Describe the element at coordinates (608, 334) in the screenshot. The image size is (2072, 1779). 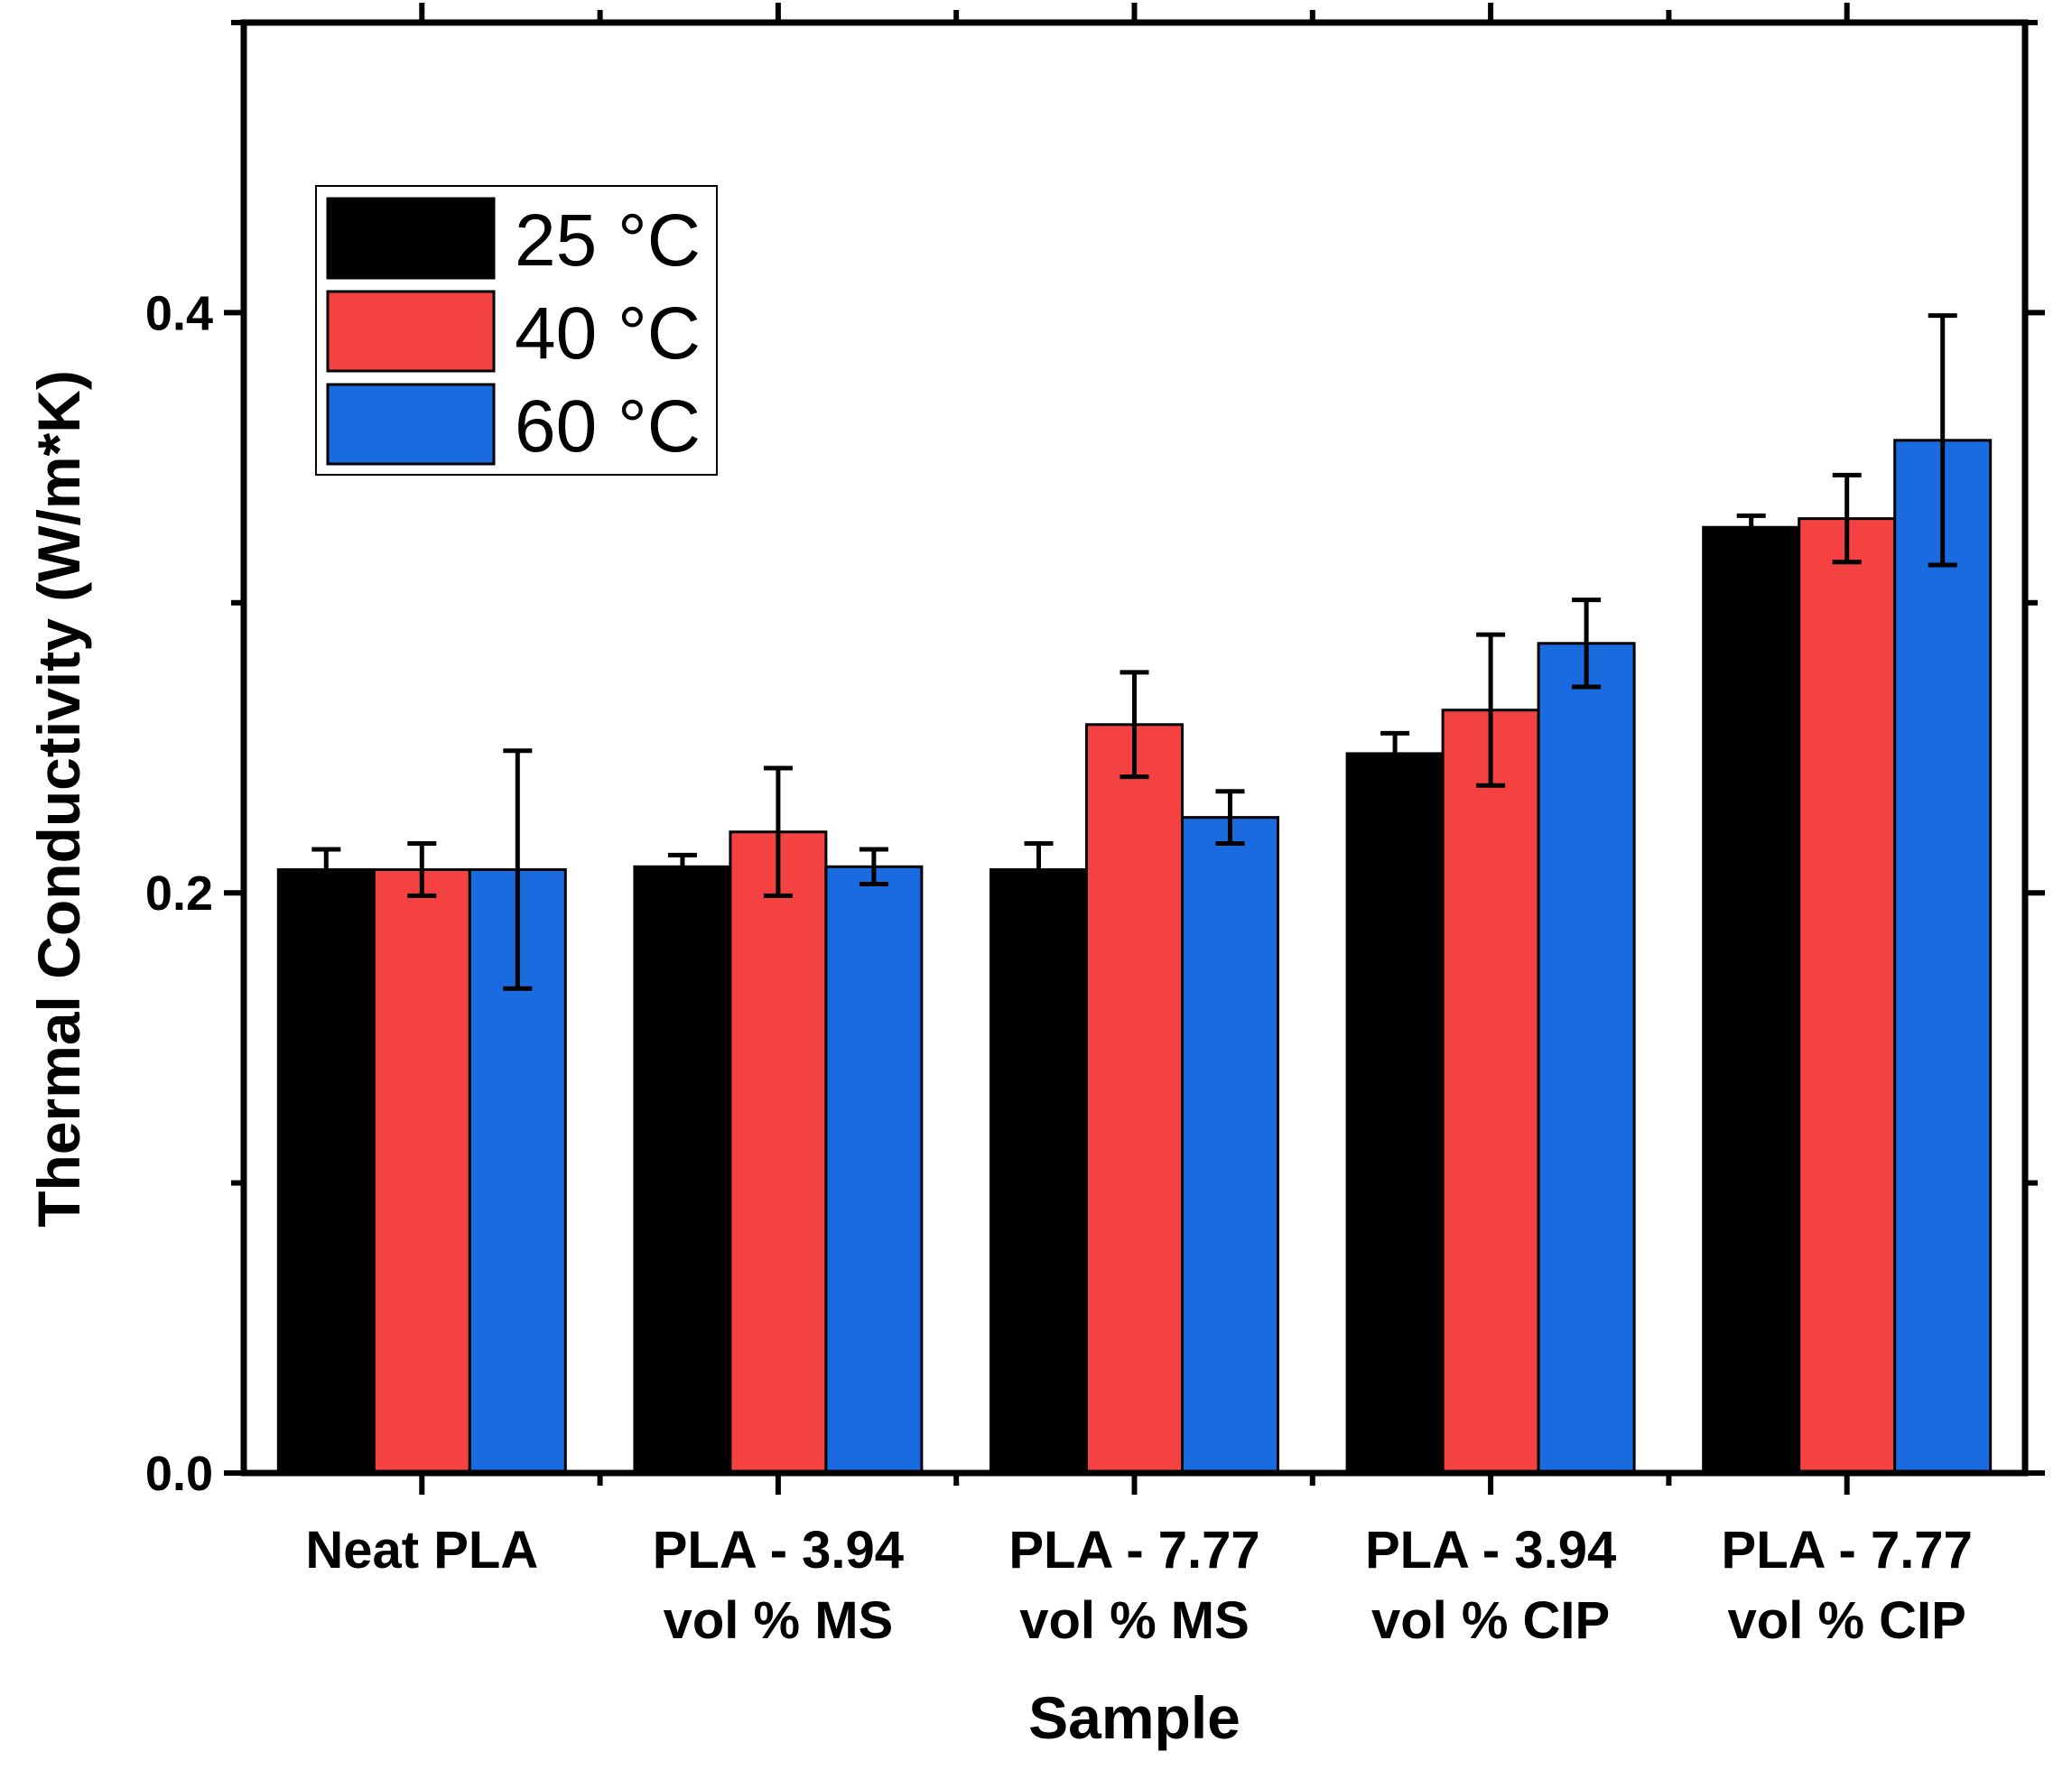
I see `legend-label-series-2: 40 °C` at that location.